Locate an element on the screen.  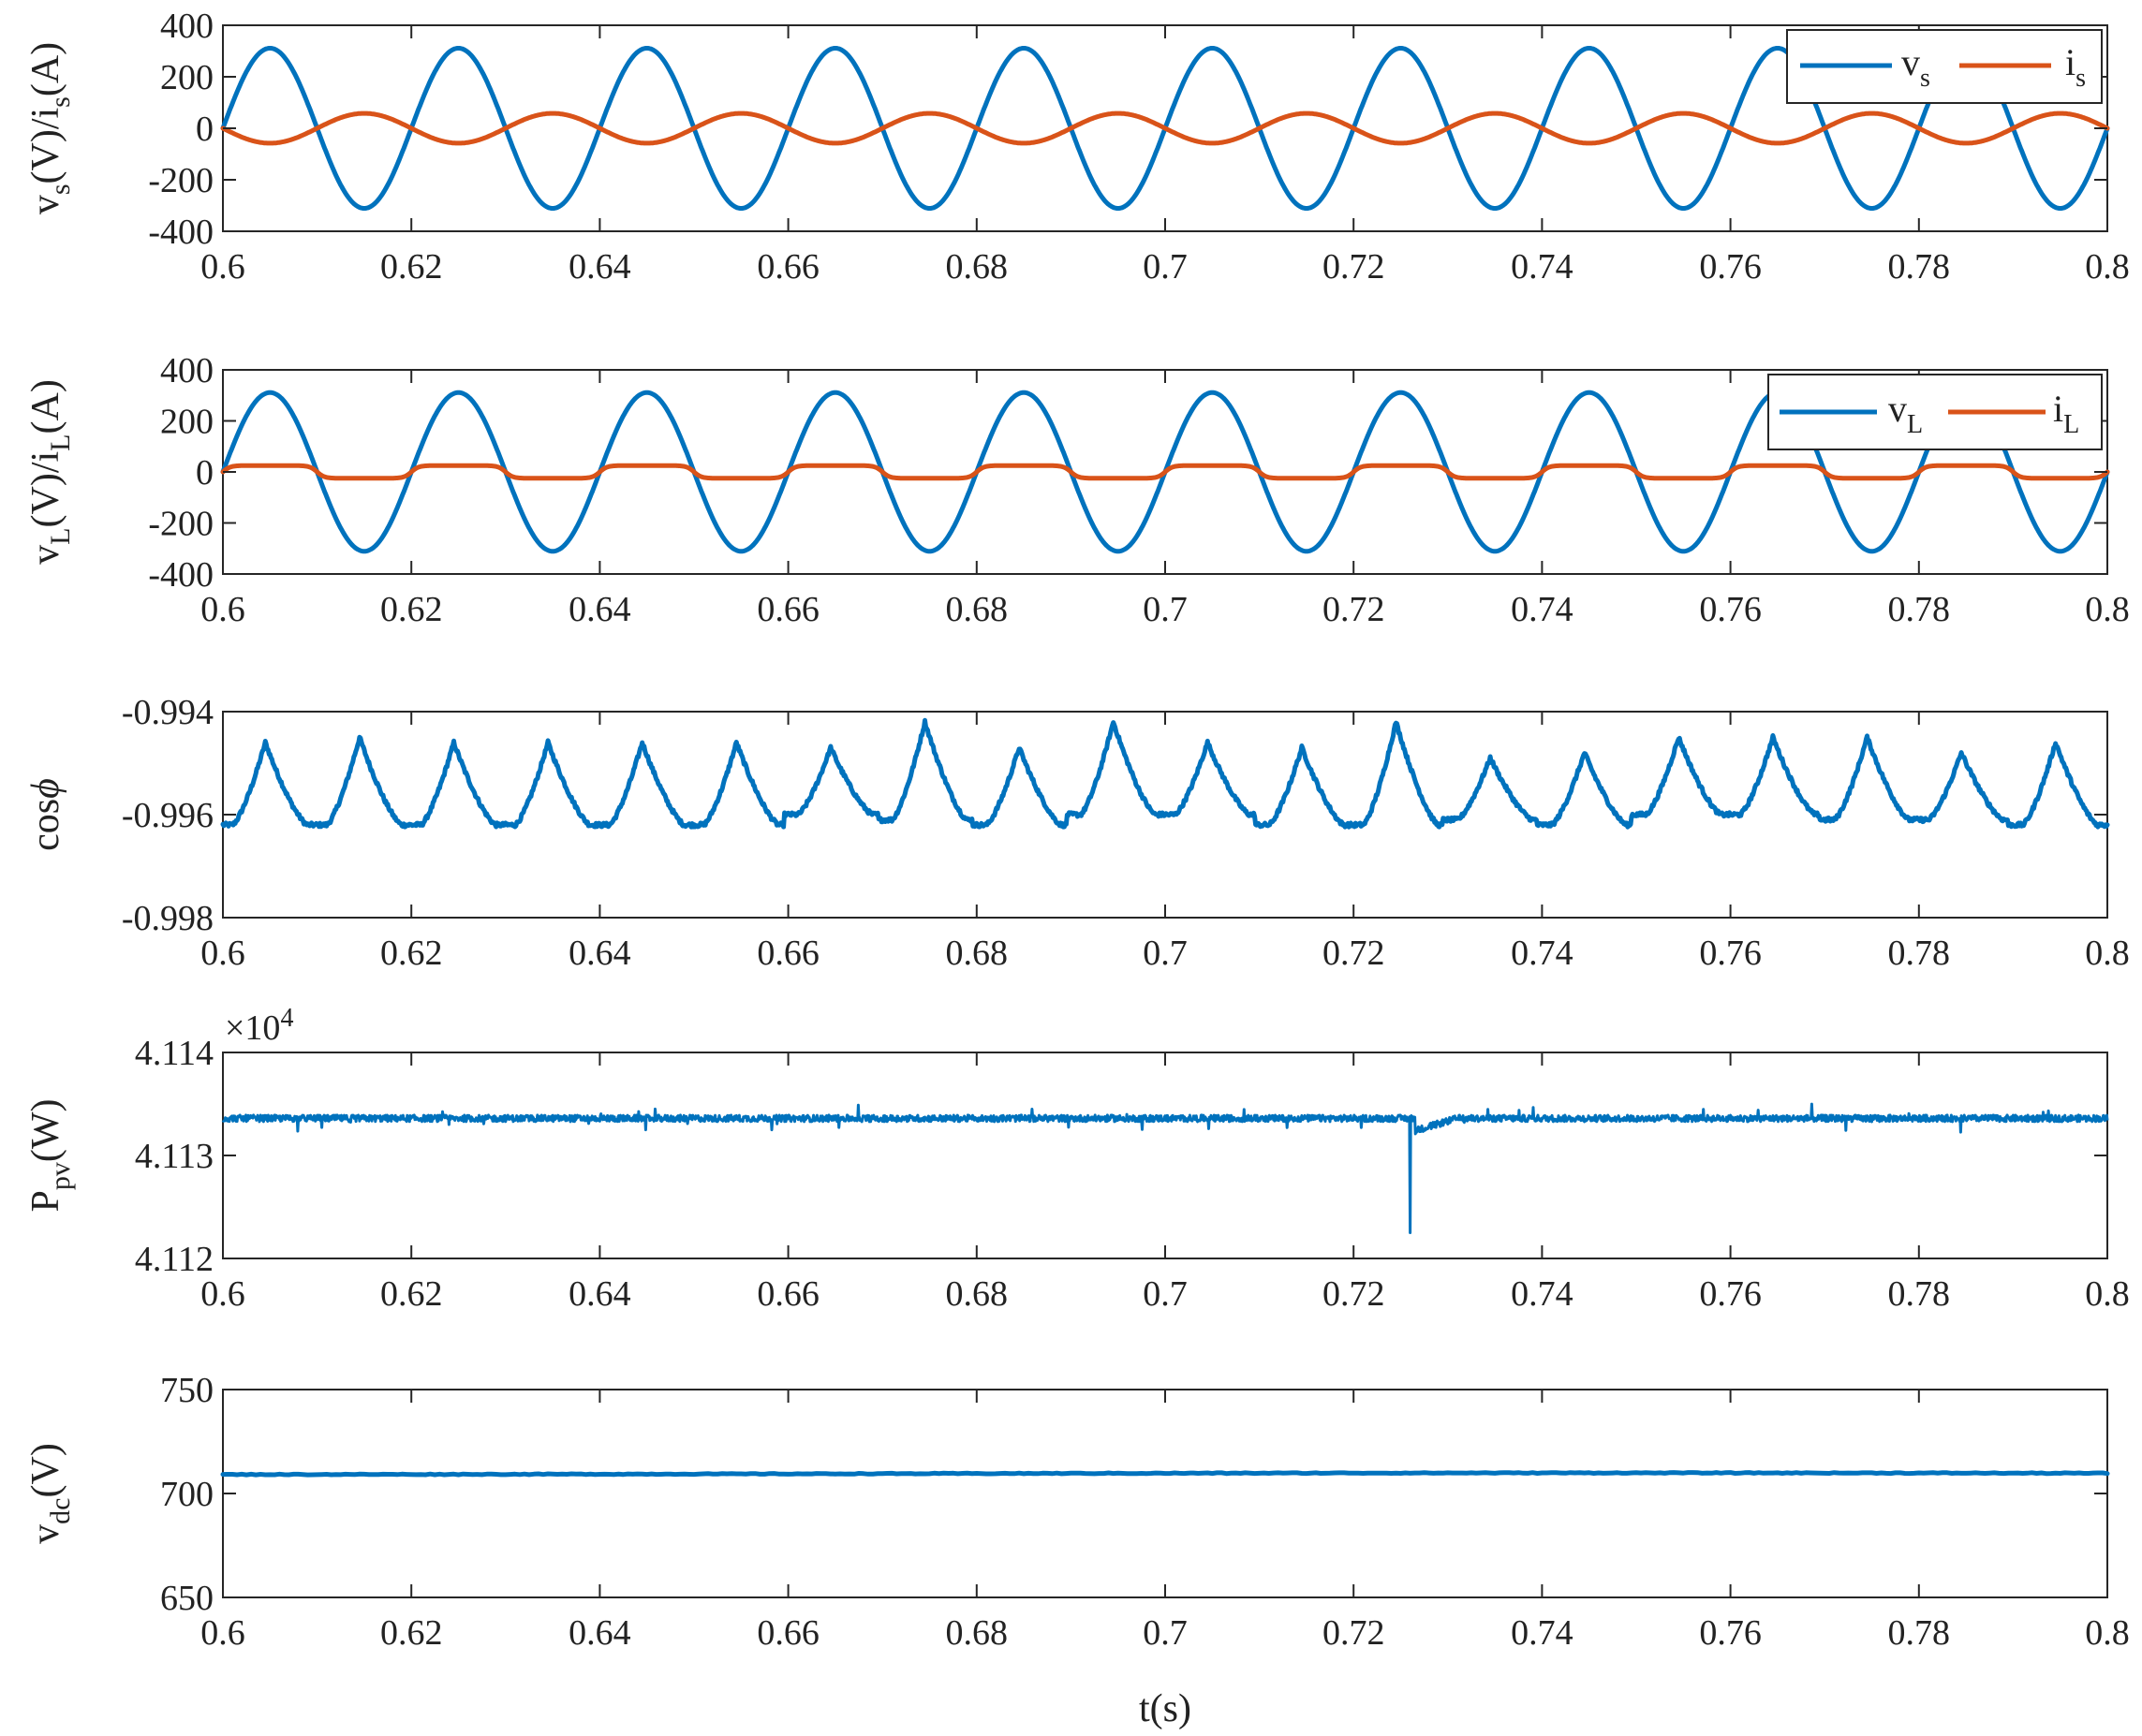
series-cosphi is located at coordinates (1165, 773).